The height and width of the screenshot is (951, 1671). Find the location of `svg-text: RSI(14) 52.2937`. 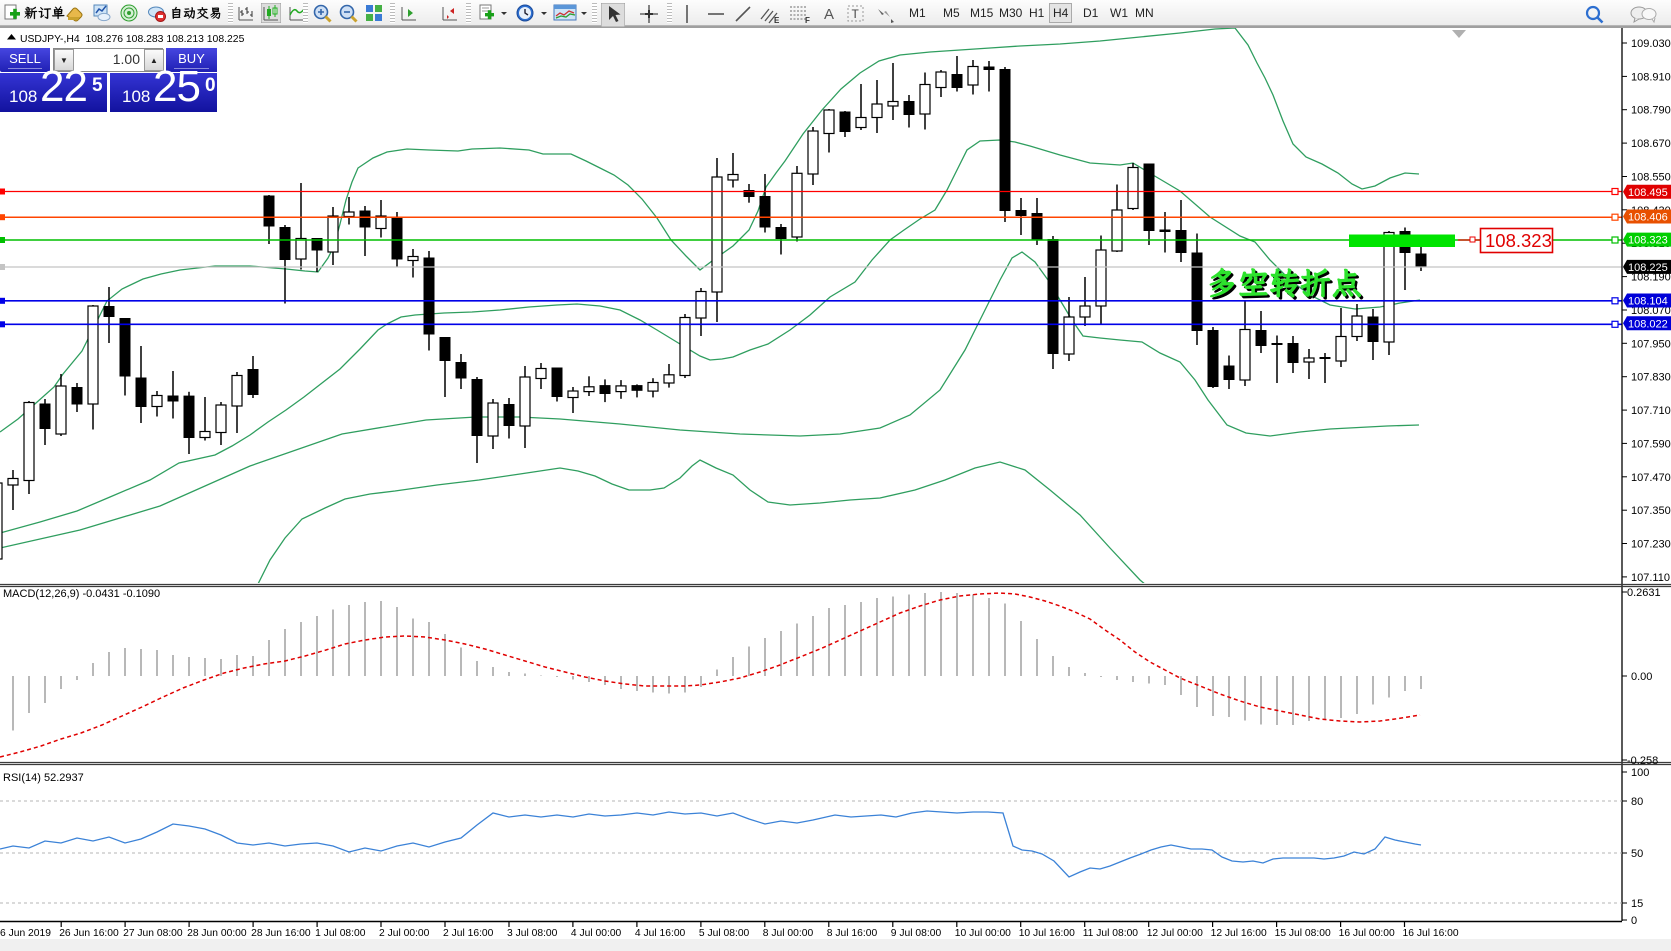

svg-text: RSI(14) 52.2937 is located at coordinates (43, 778).